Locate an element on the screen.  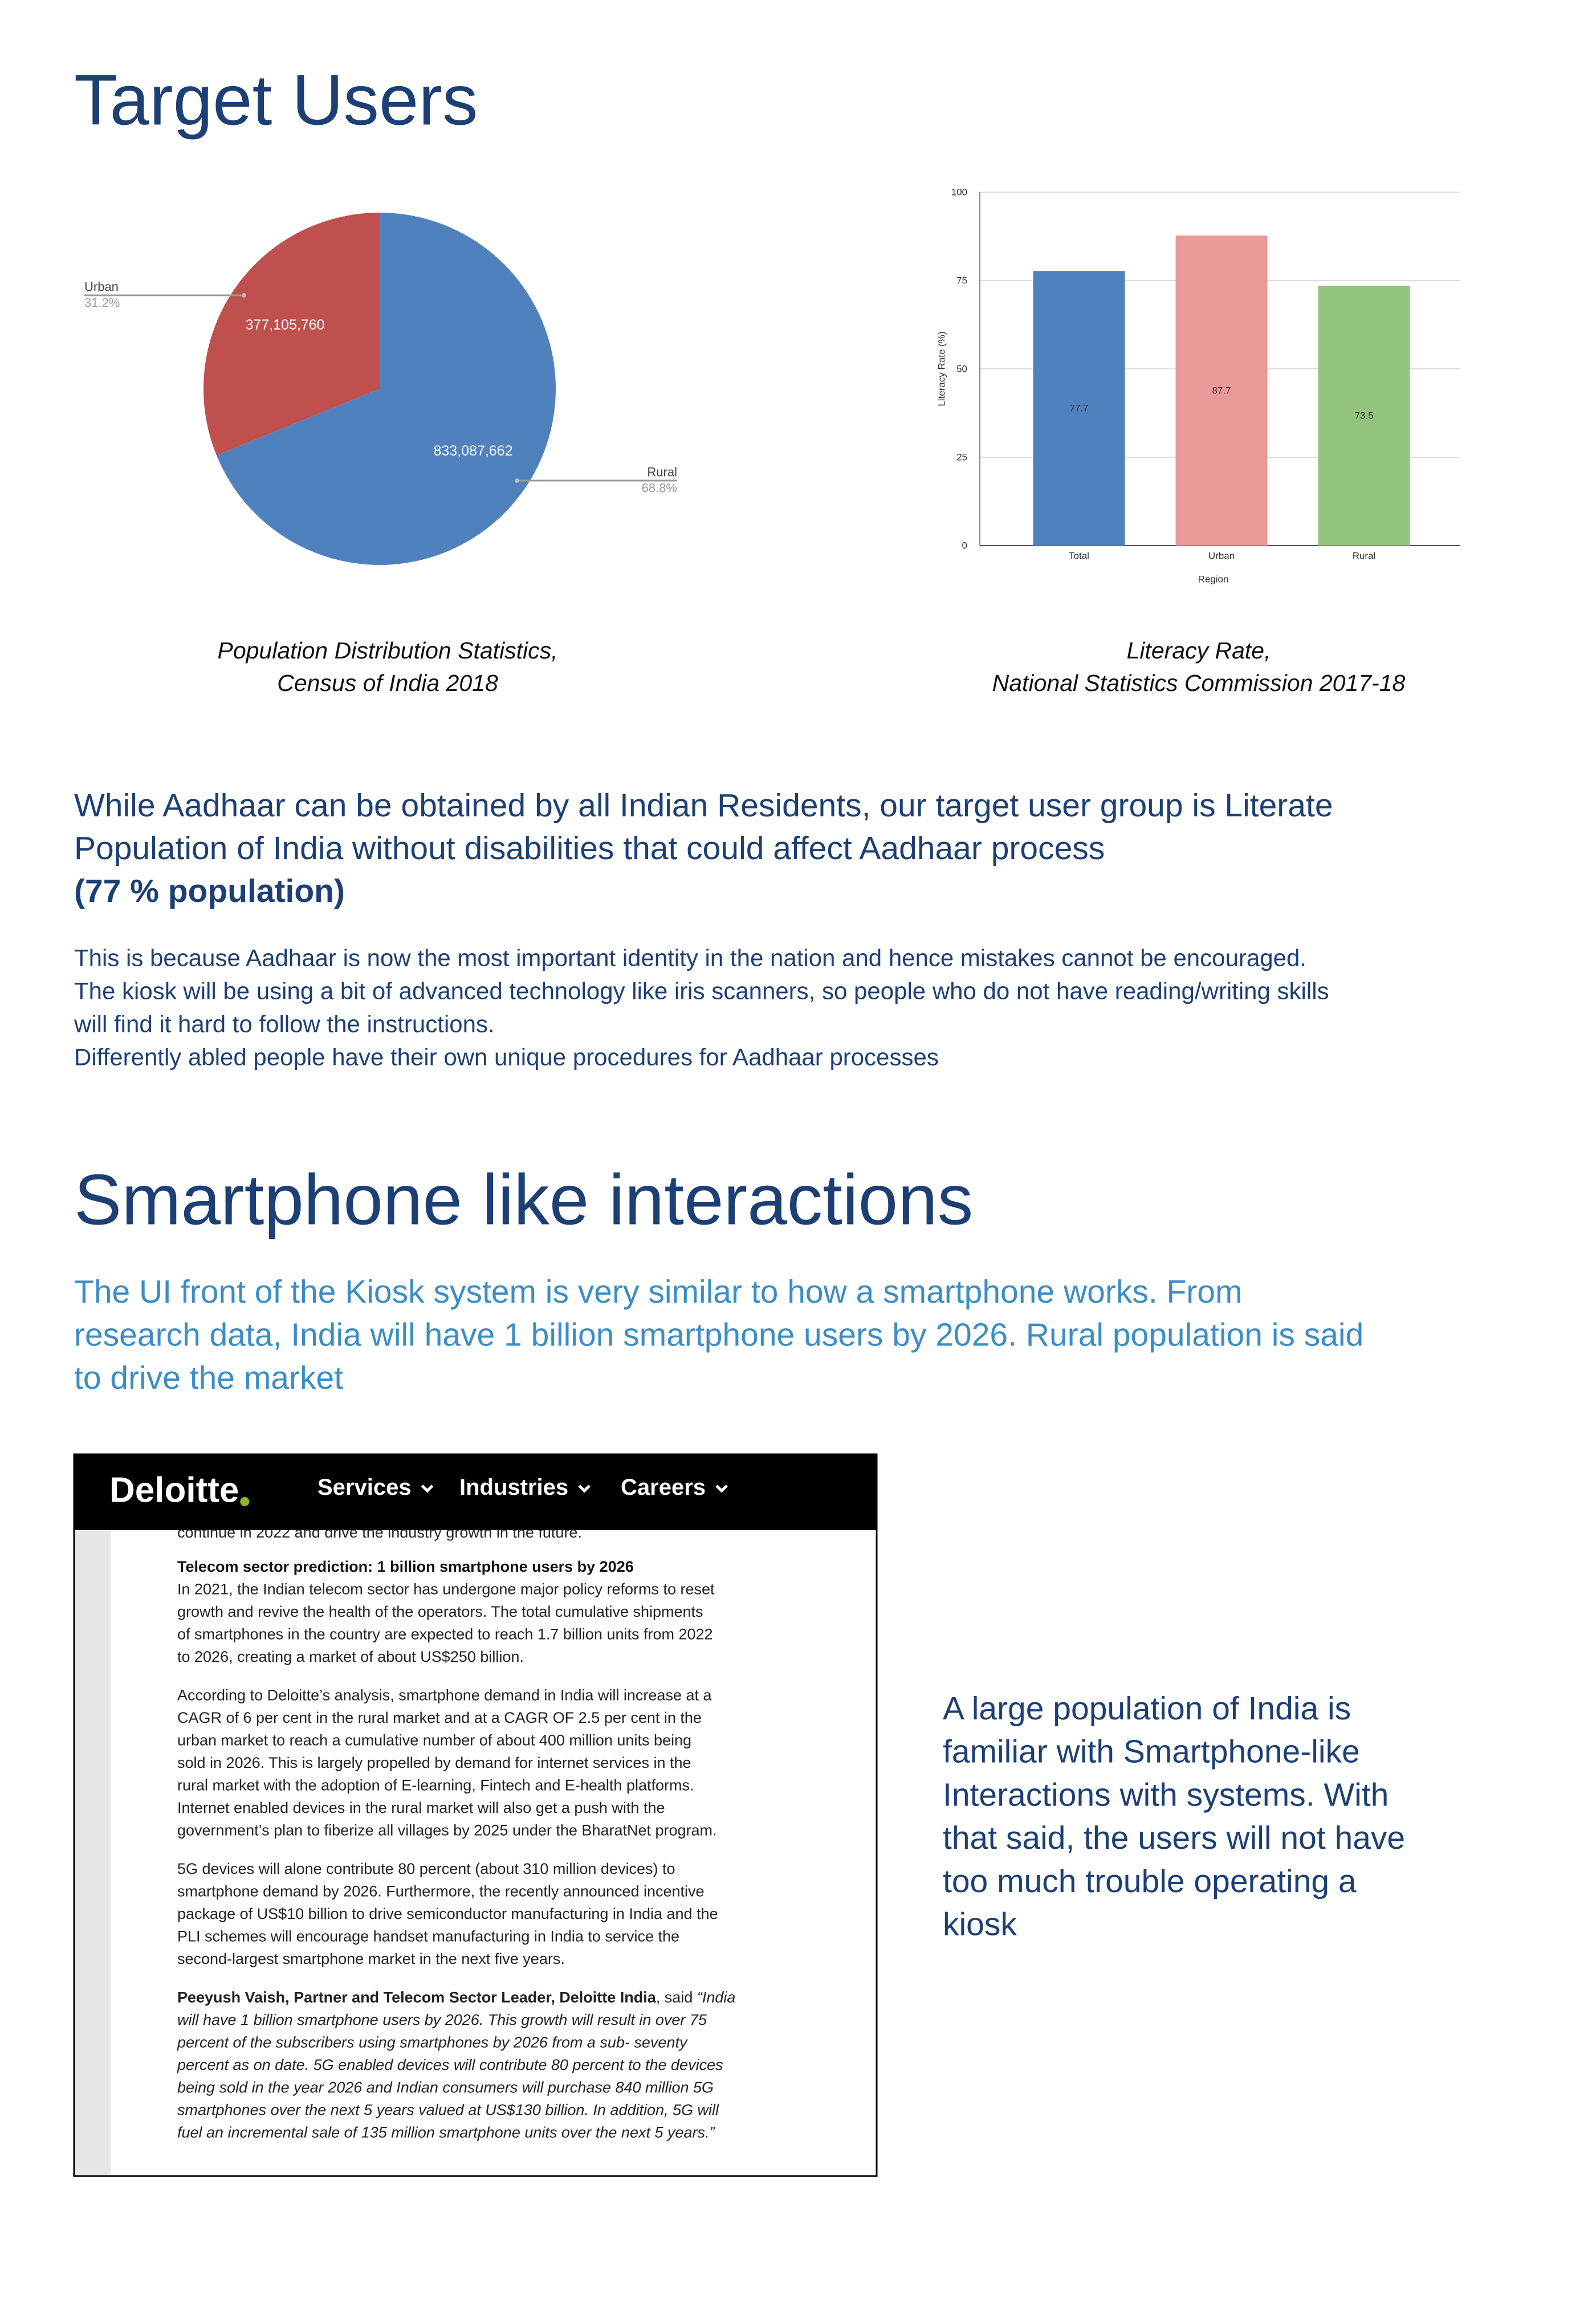
nav-item: Careers is located at coordinates (663, 1487).